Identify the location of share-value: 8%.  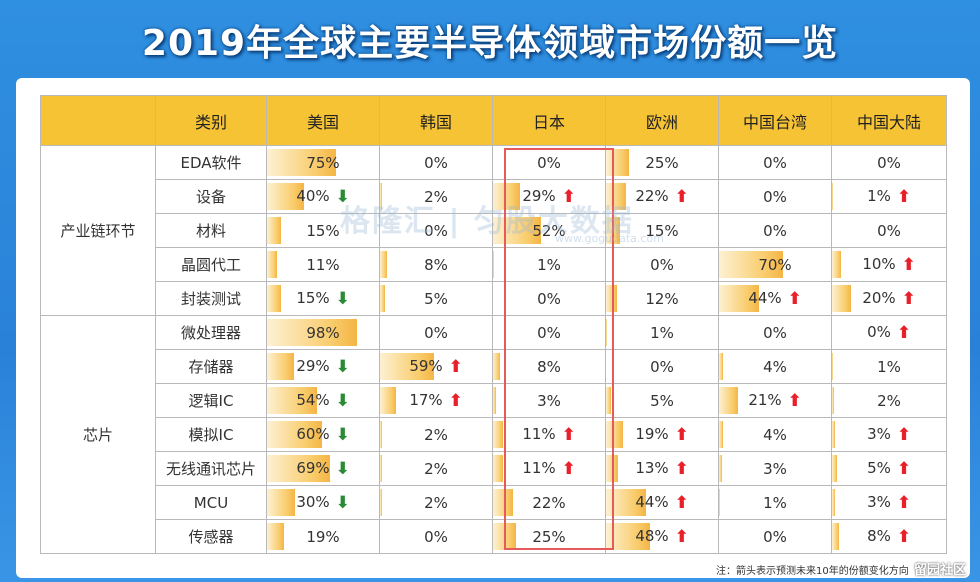
(879, 536).